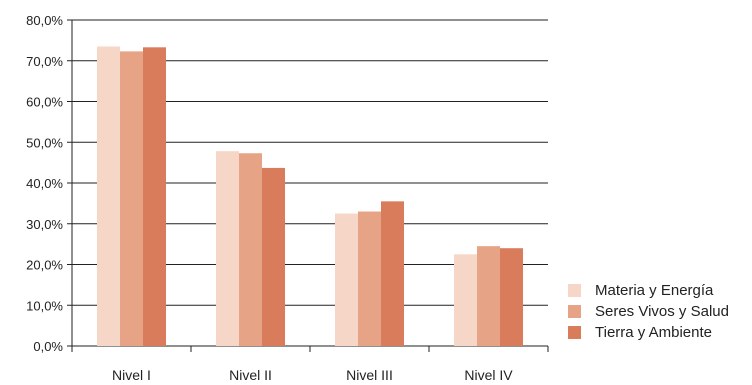 The width and height of the screenshot is (752, 385). I want to click on y-tick-label: 60,0%, so click(44, 102).